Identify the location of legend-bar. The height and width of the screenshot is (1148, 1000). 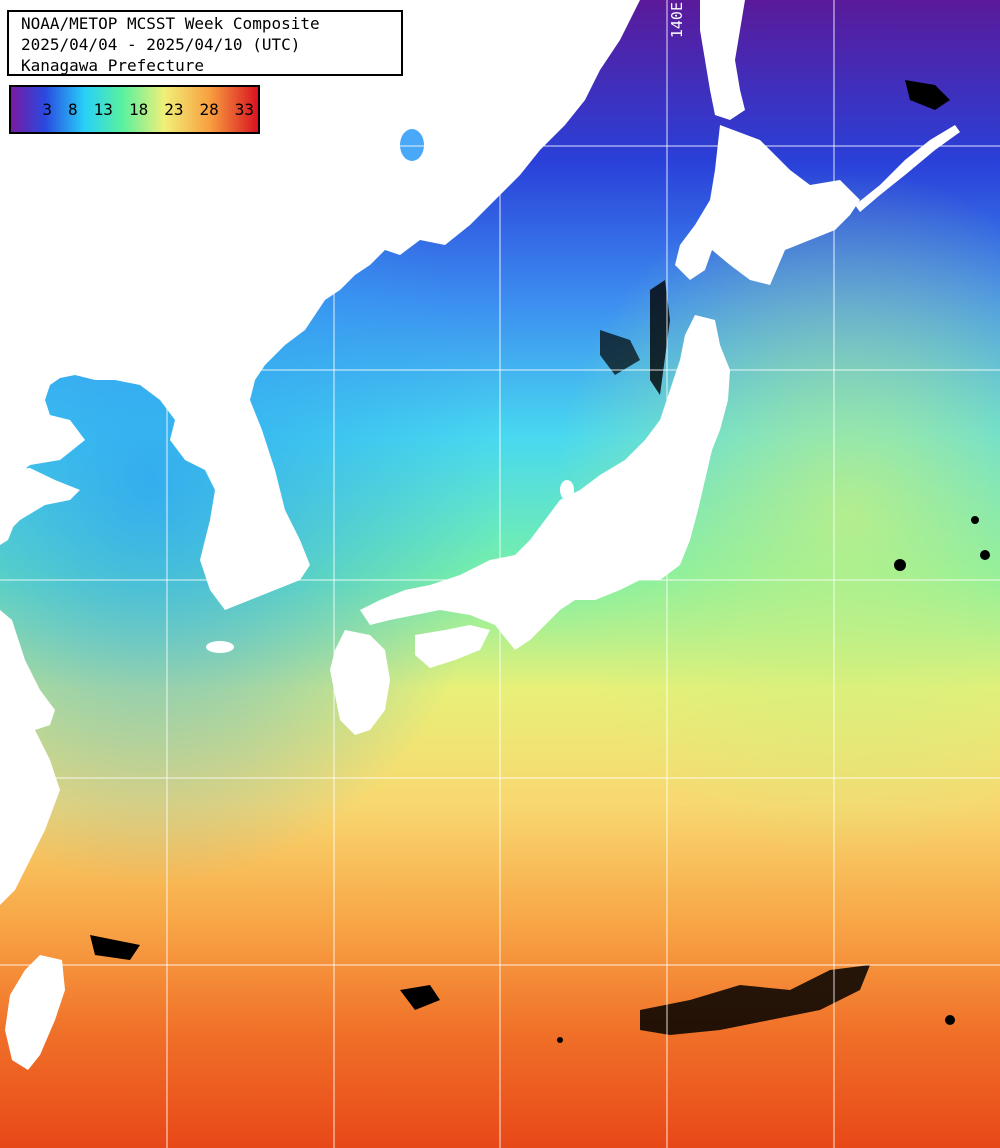
(134, 109).